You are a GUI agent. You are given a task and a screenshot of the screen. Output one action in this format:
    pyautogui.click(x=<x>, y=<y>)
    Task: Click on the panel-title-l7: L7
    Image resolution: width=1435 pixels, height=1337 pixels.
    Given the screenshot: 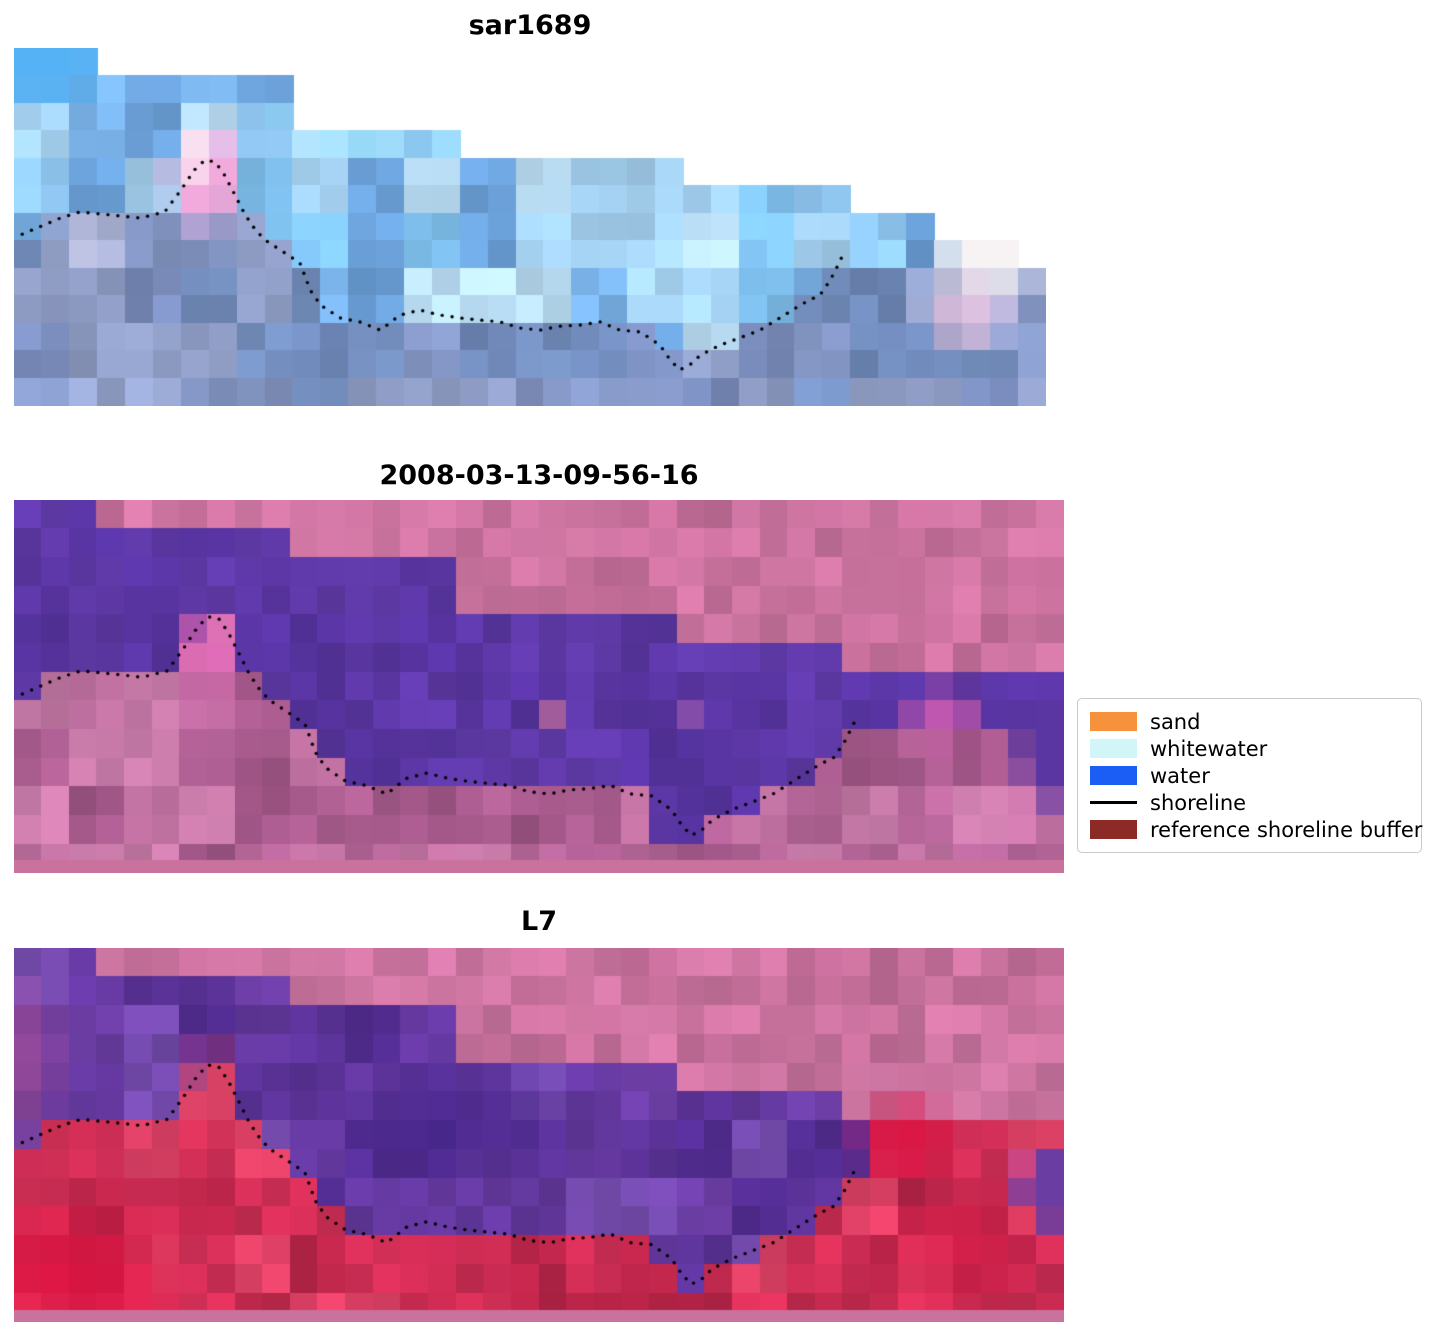 What is the action you would take?
    pyautogui.click(x=539, y=921)
    